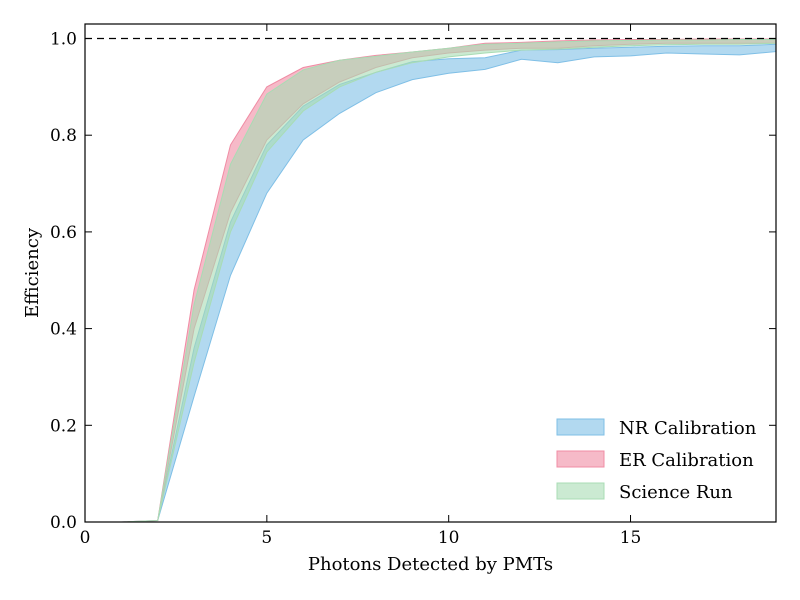  Describe the element at coordinates (580, 491) in the screenshot. I see `legend-swatch-science-run` at that location.